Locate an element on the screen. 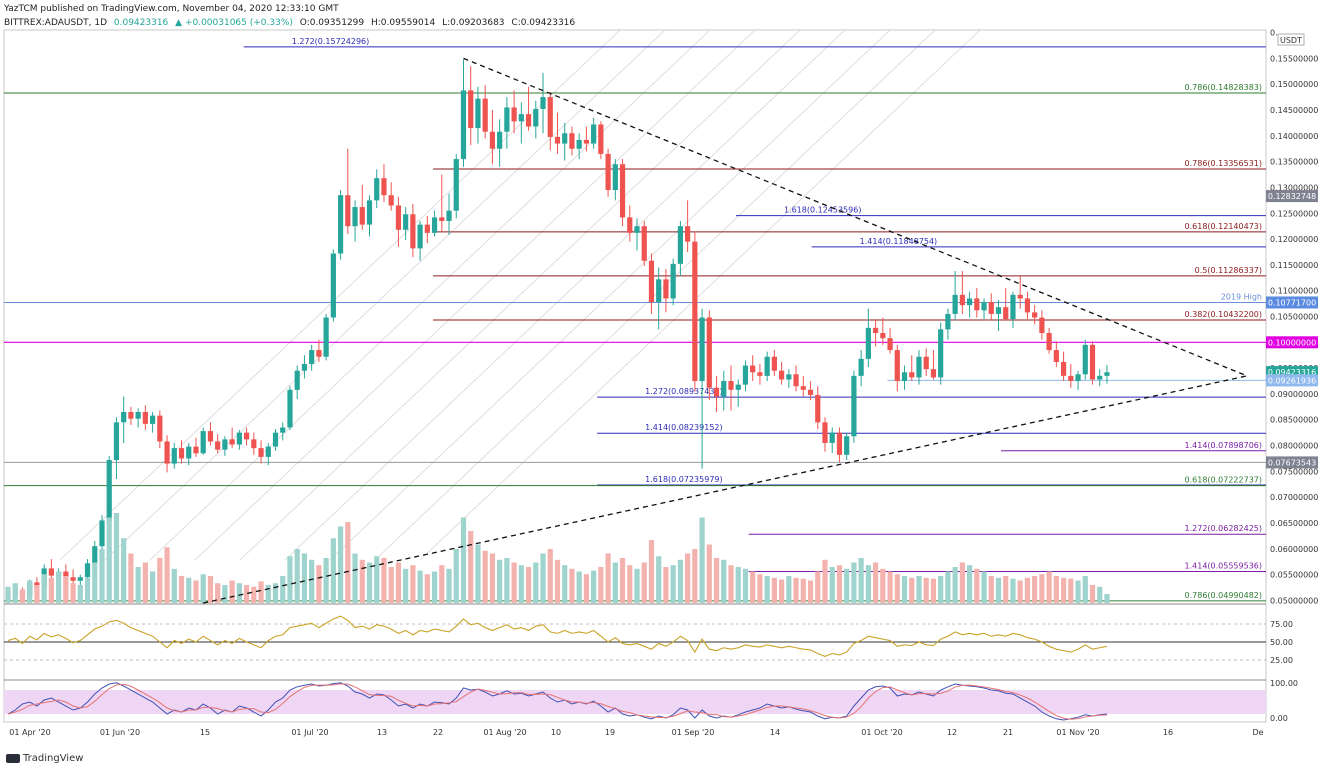  time-tick-label: 19 is located at coordinates (610, 732).